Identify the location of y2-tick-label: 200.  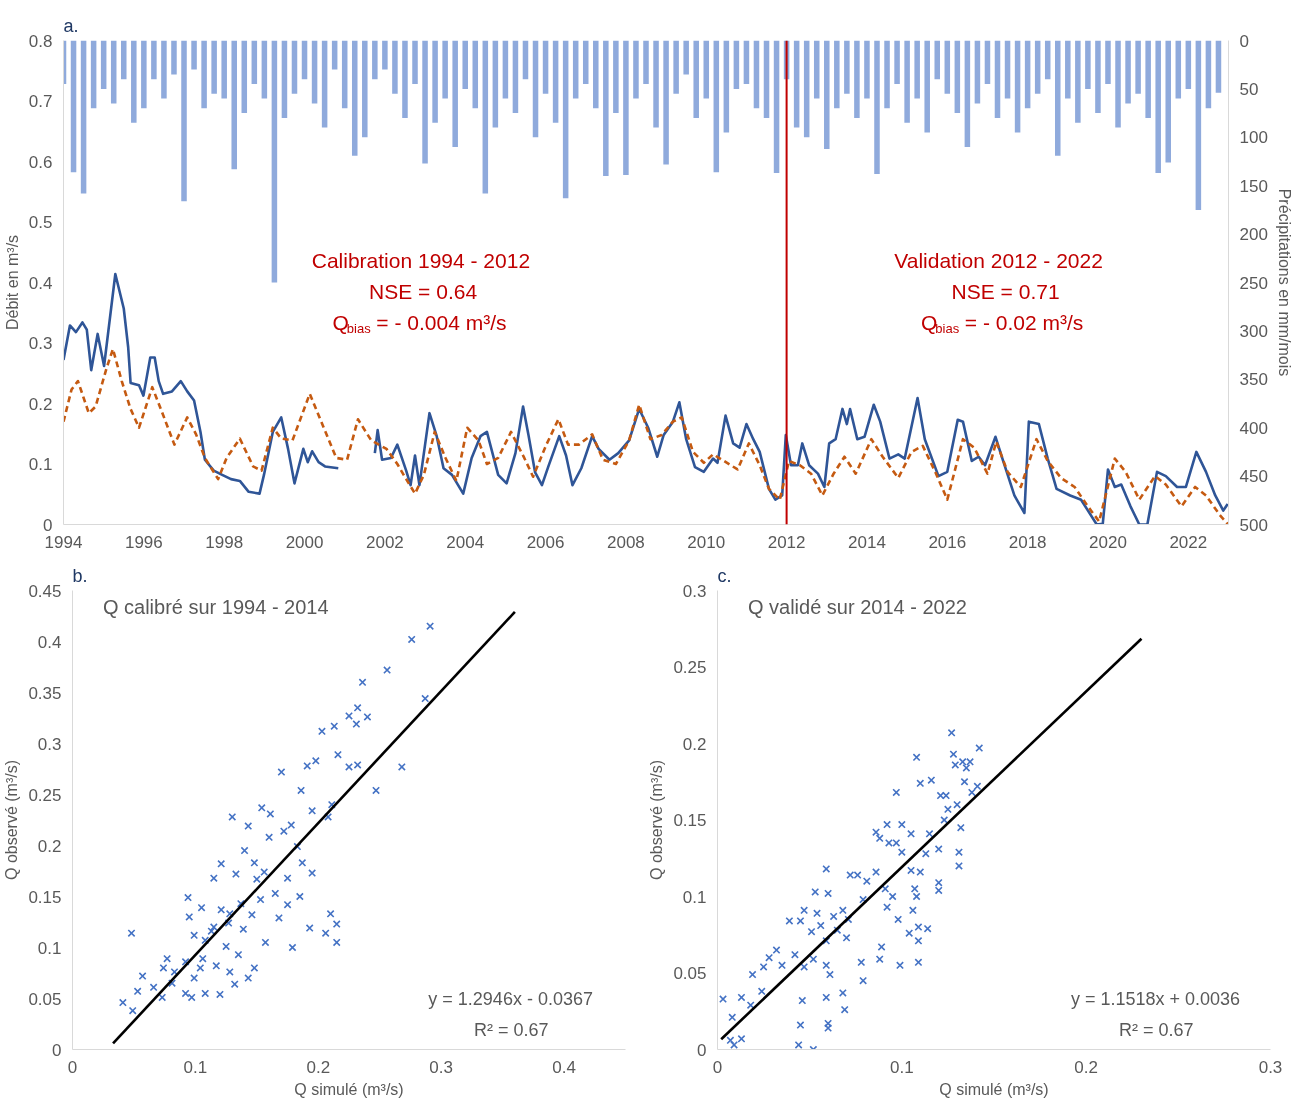
(1253, 235).